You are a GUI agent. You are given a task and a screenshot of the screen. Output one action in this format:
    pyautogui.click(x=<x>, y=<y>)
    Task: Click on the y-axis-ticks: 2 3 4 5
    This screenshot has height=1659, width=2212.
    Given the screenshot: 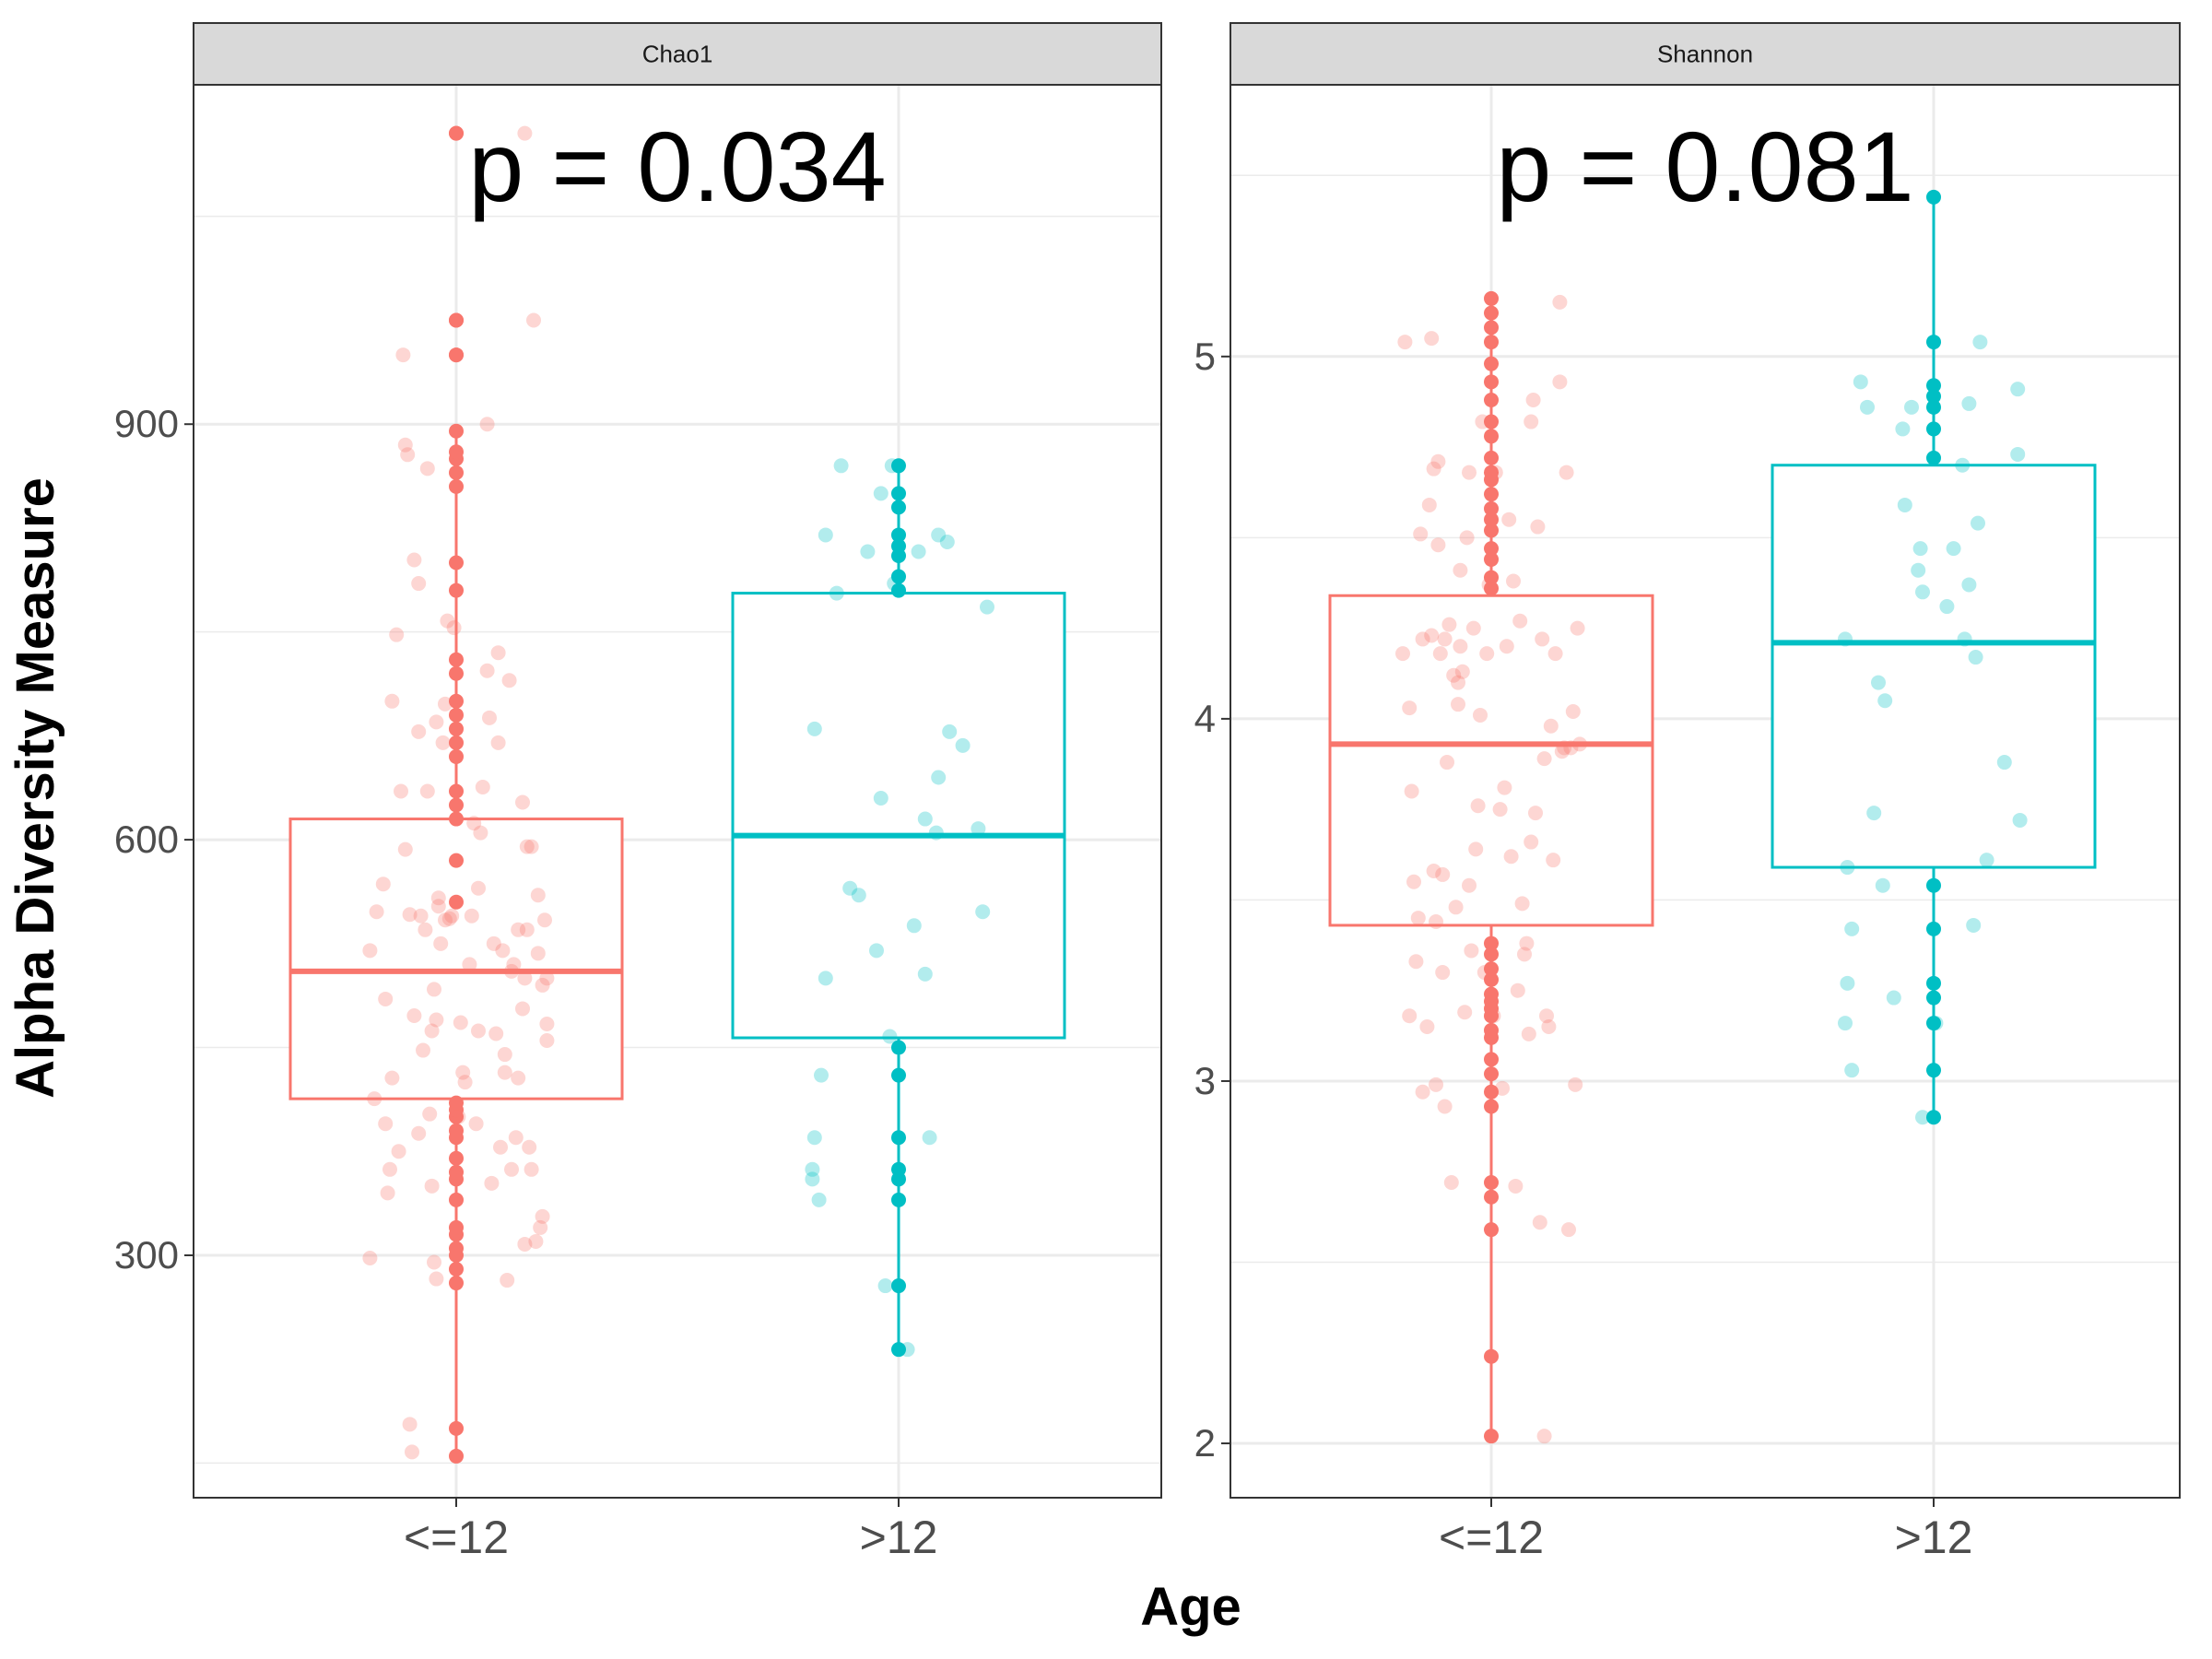 What is the action you would take?
    pyautogui.click(x=1212, y=900)
    